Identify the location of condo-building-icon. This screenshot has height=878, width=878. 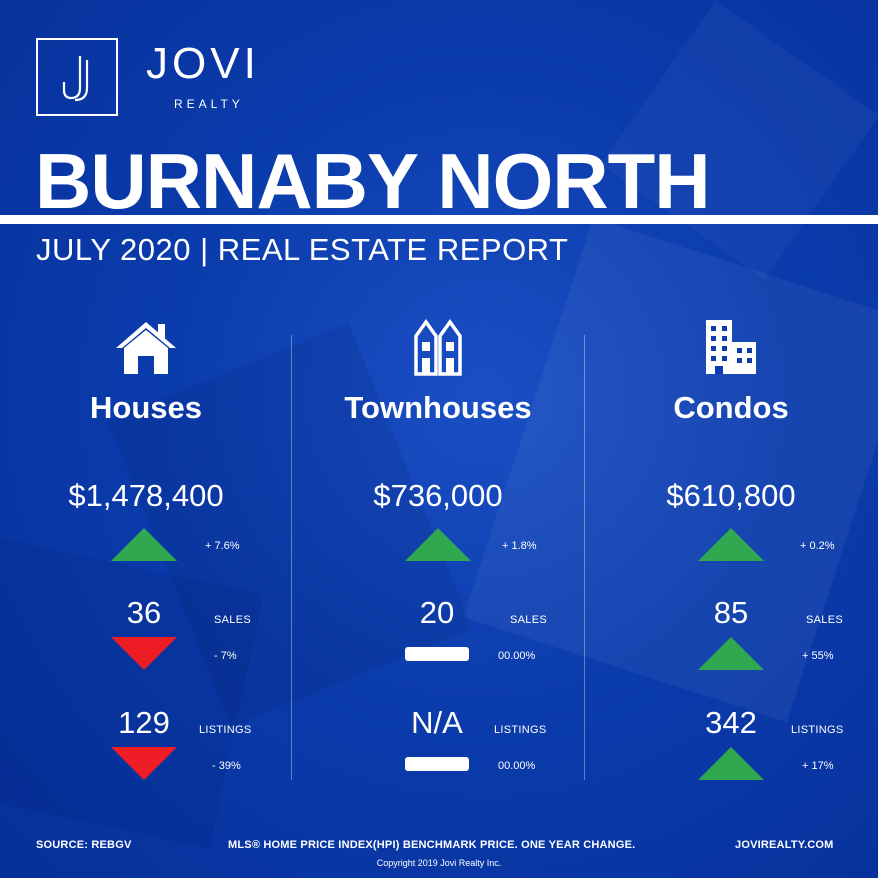
(731, 347).